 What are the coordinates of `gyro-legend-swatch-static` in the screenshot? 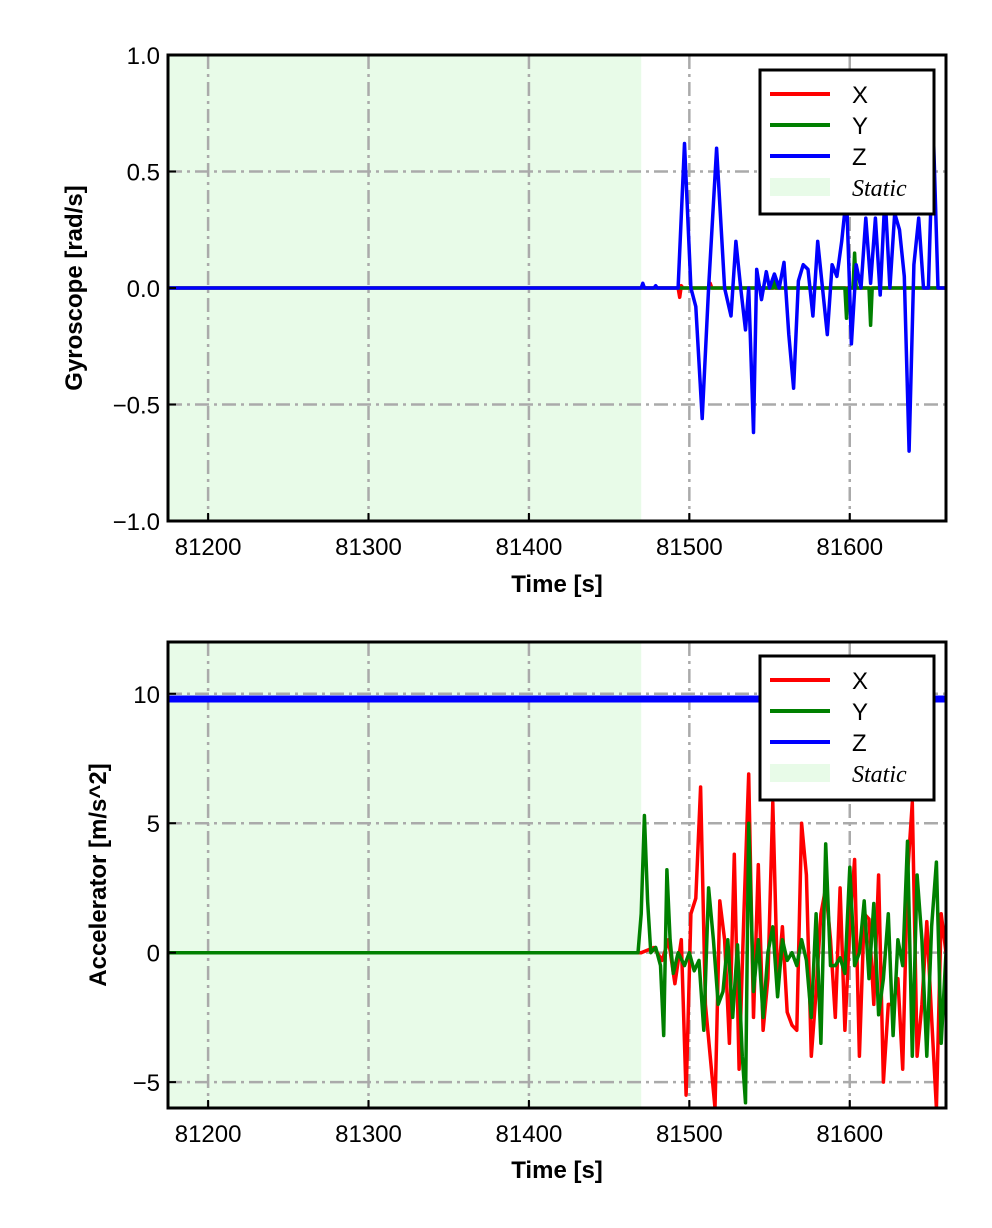 It's located at (800, 187).